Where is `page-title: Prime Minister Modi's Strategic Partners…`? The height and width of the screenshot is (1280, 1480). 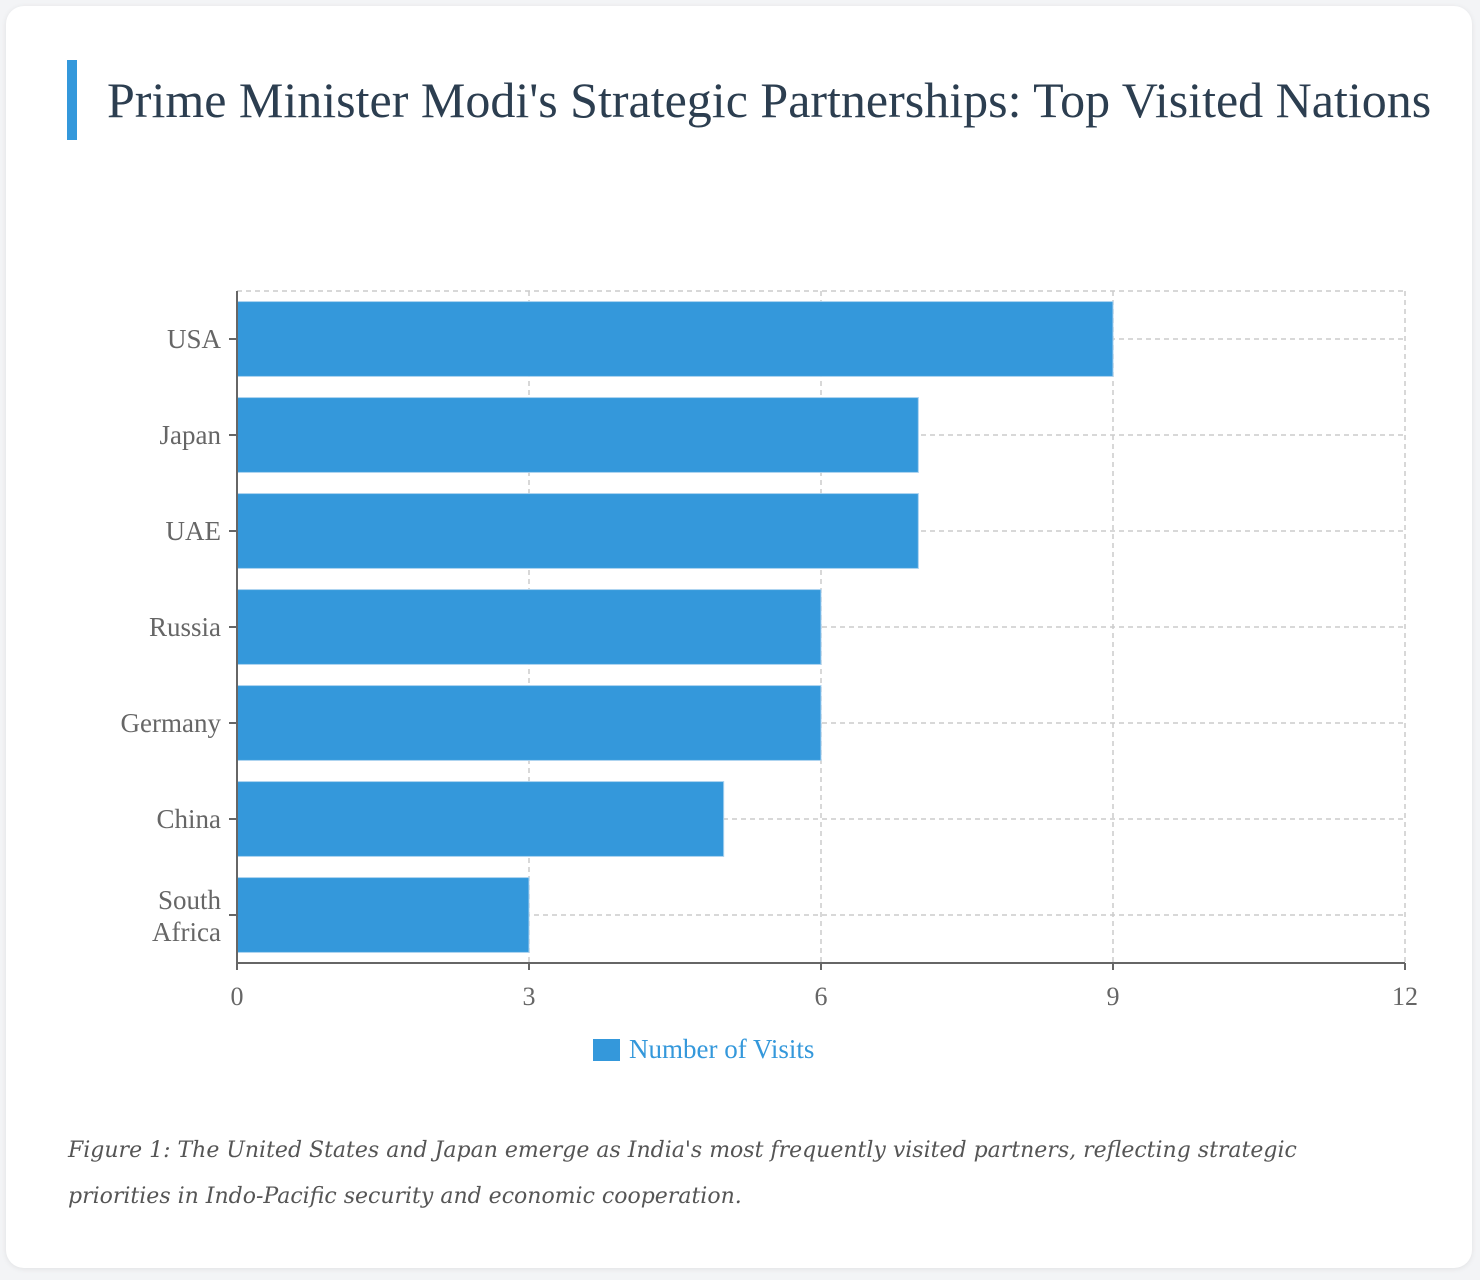 page-title: Prime Minister Modi's Strategic Partners… is located at coordinates (757, 100).